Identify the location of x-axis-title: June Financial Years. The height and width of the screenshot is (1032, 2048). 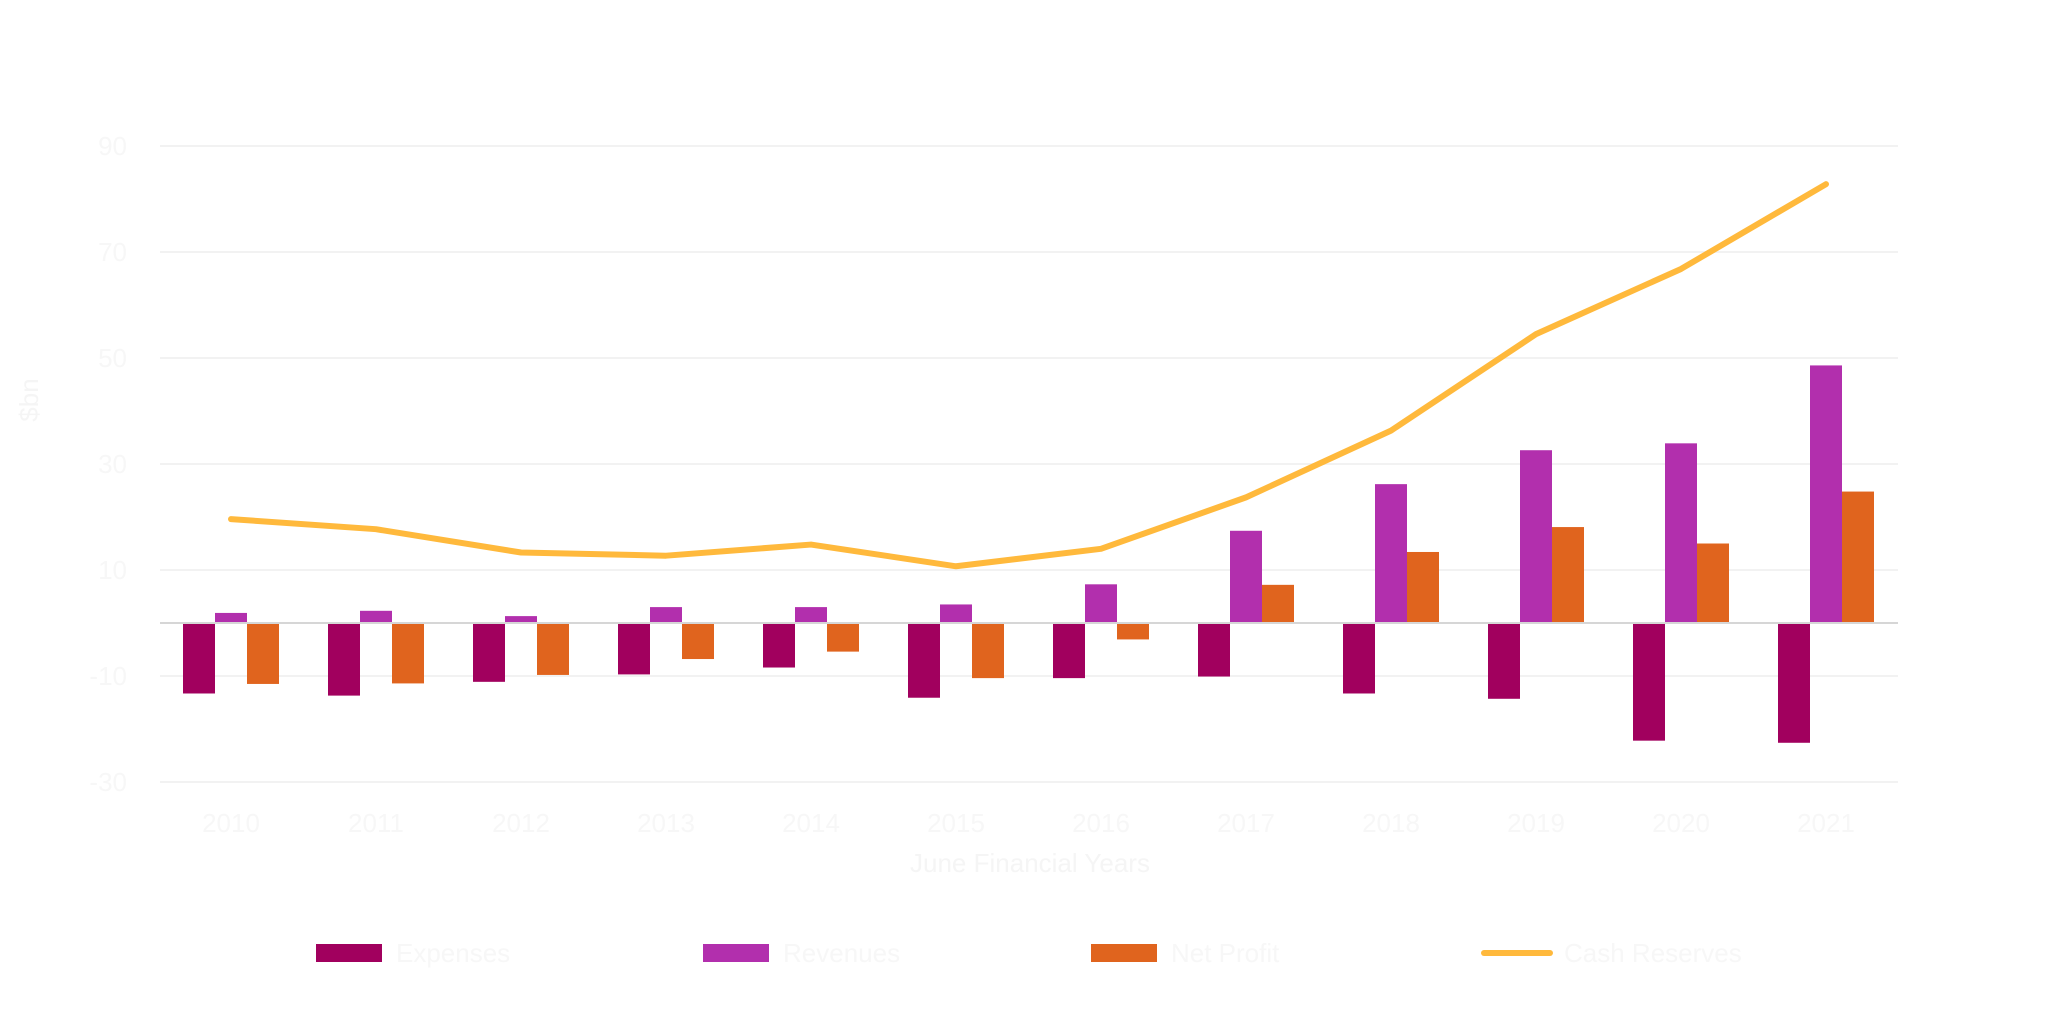
(1030, 863).